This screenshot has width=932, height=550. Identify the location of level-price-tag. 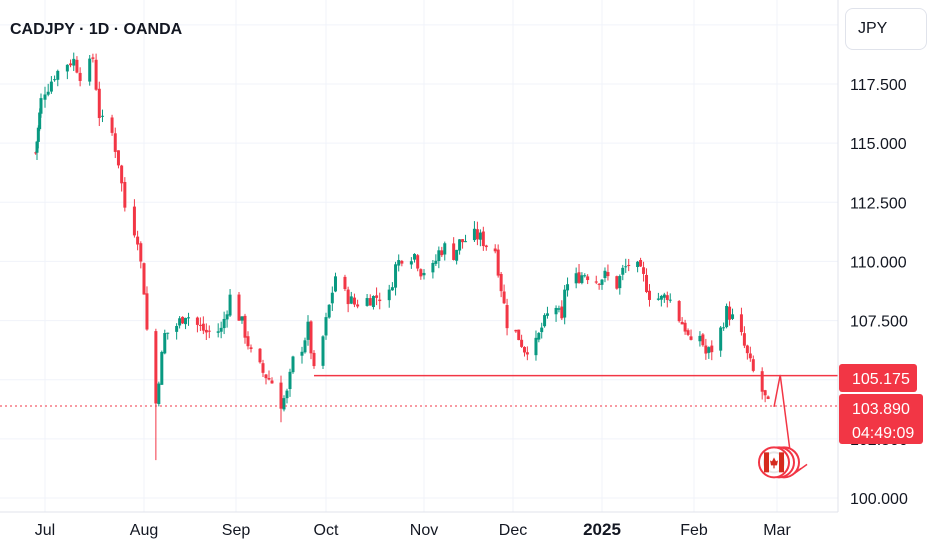
(878, 378).